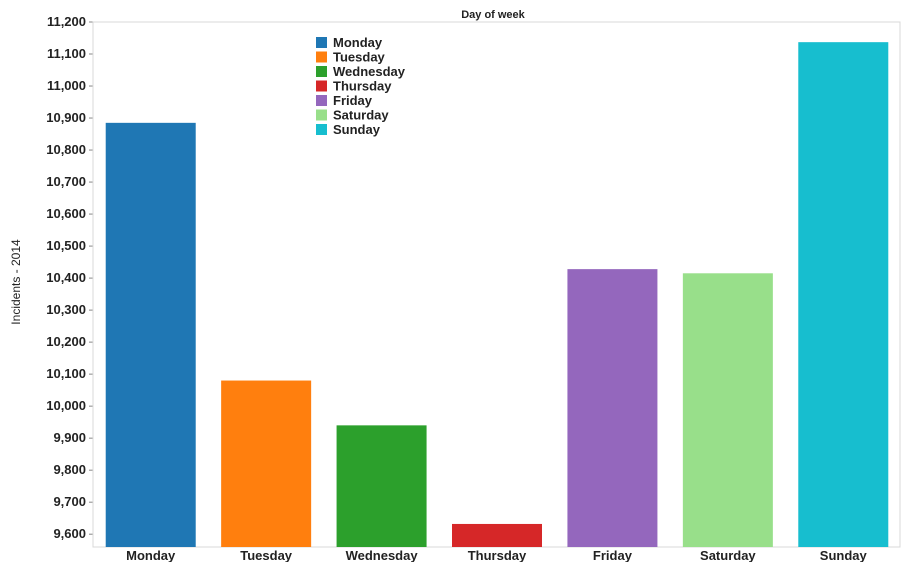  Describe the element at coordinates (497, 535) in the screenshot. I see `bar-thursday` at that location.